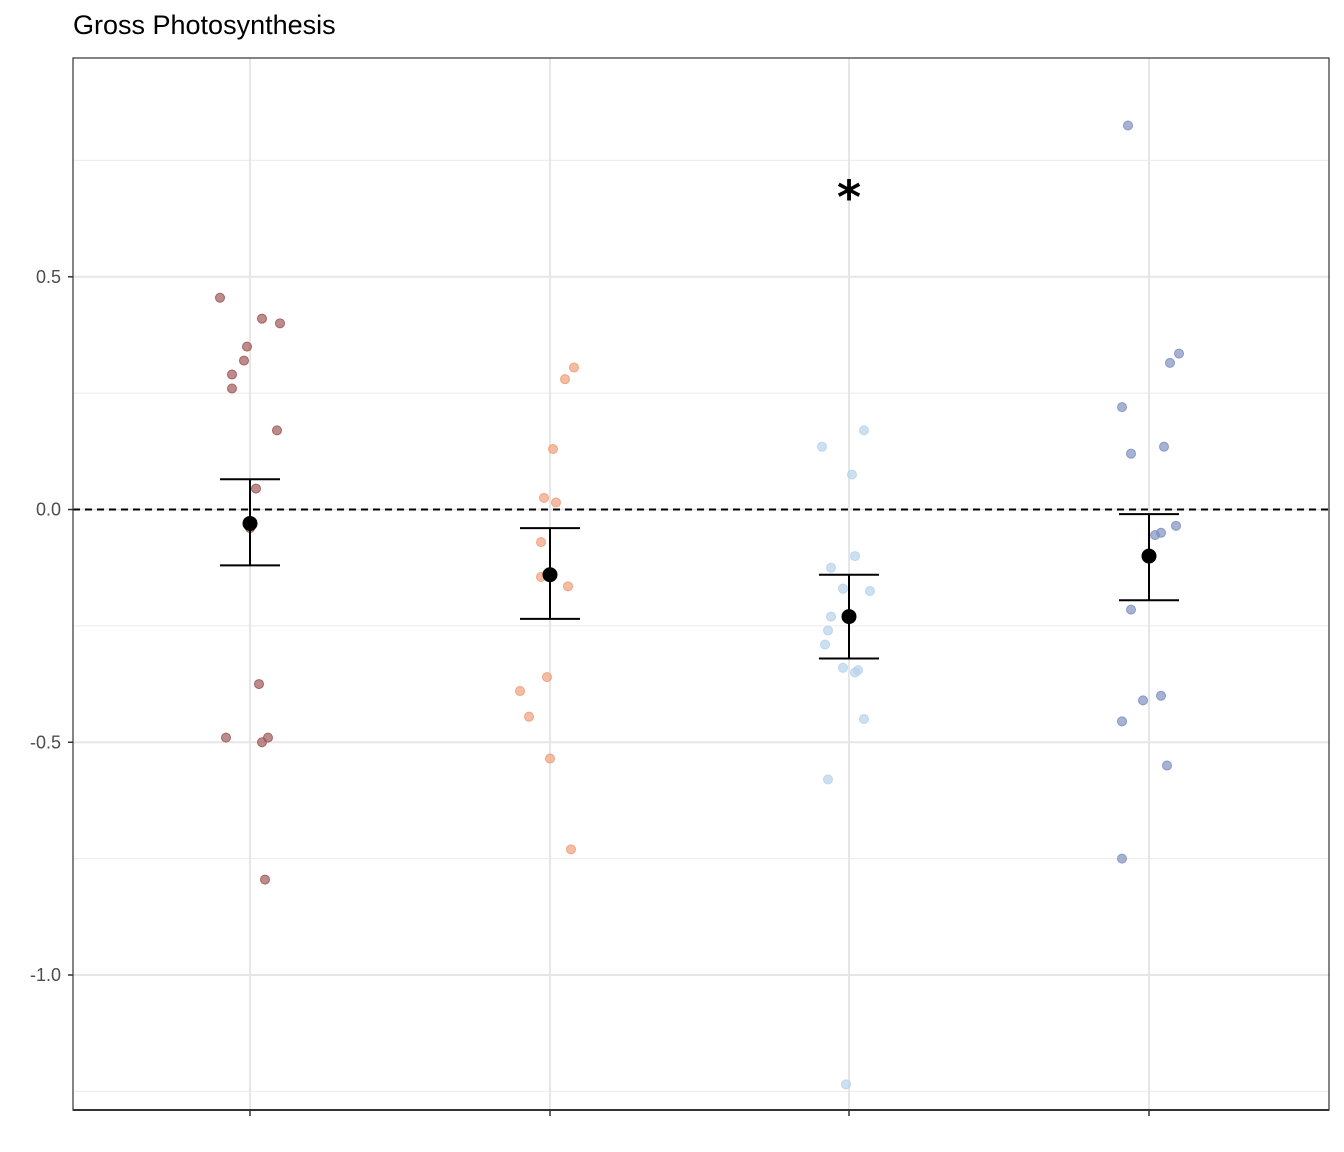 This screenshot has width=1344, height=1152. I want to click on significance-annotation: *, so click(849, 198).